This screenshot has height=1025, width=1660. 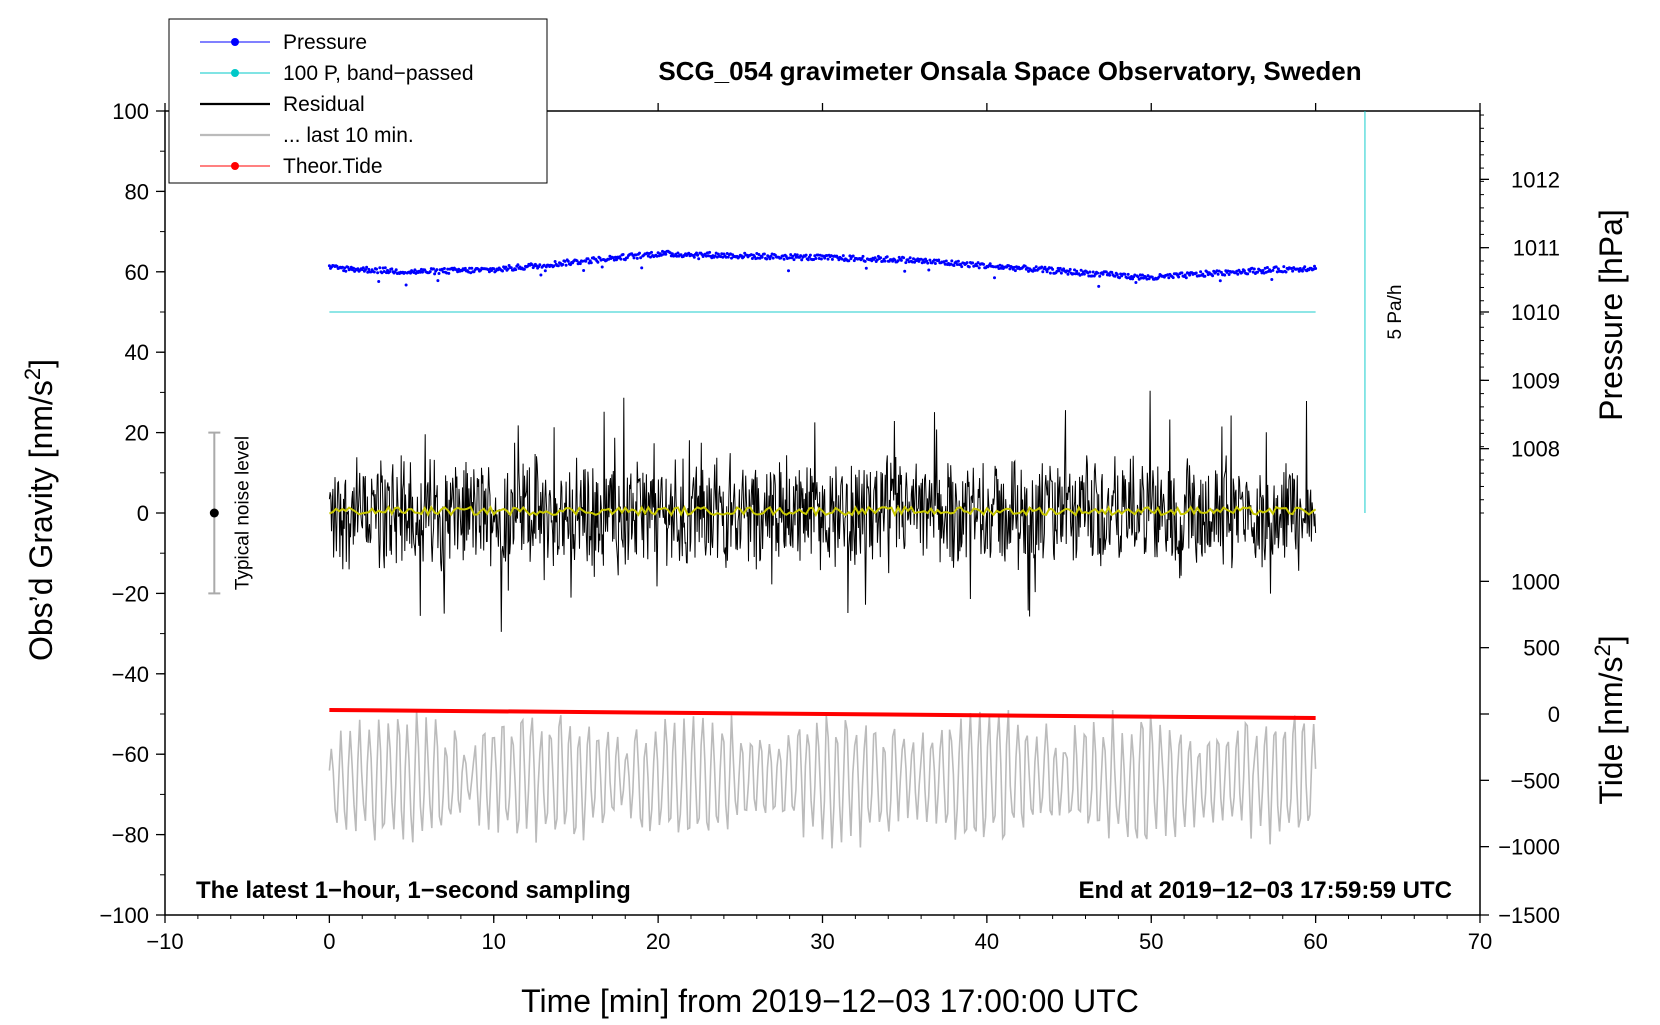 What do you see at coordinates (1602, 650) in the screenshot?
I see `tide-axis-title-sup: 2` at bounding box center [1602, 650].